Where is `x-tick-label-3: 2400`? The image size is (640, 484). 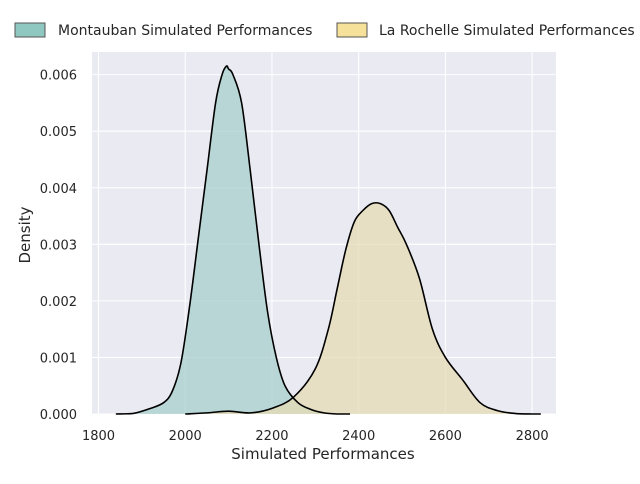 x-tick-label-3: 2400 is located at coordinates (358, 436).